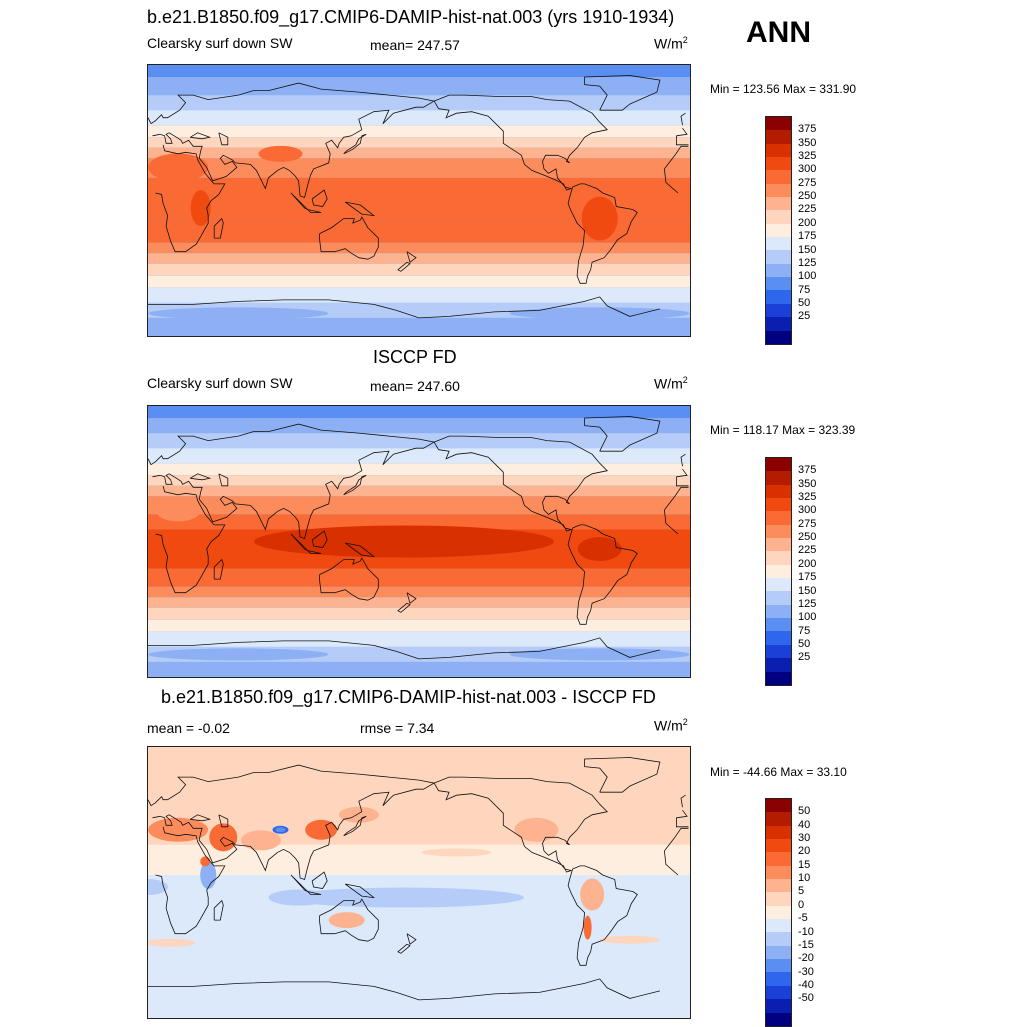 This screenshot has width=1024, height=1027. I want to click on panel2-title: ISCCP FD, so click(415, 357).